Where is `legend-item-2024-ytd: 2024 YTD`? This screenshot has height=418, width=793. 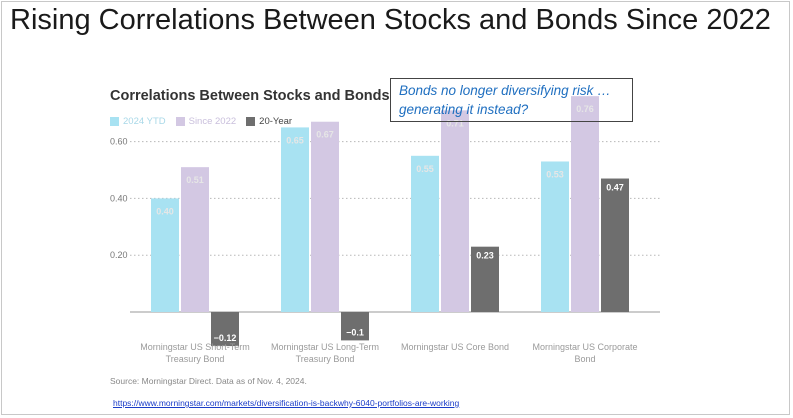
legend-item-2024-ytd: 2024 YTD is located at coordinates (138, 121).